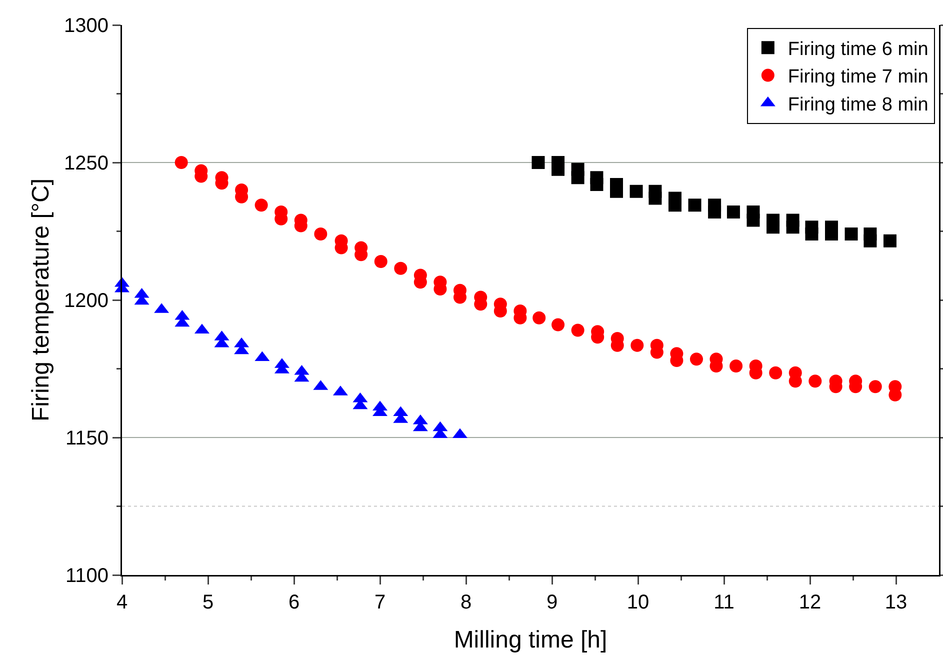 The height and width of the screenshot is (657, 943). I want to click on x-tick-label: 6, so click(294, 603).